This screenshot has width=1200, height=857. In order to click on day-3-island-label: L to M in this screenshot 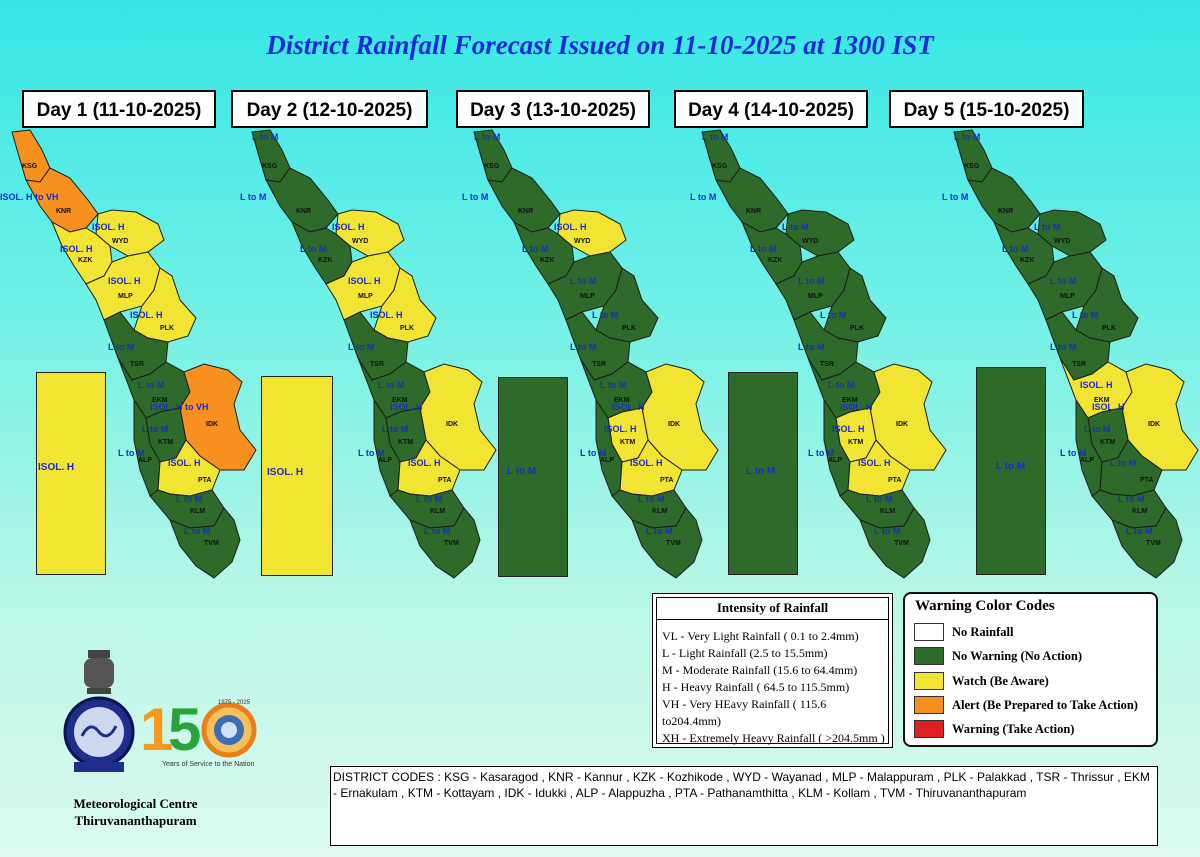, I will do `click(522, 471)`.